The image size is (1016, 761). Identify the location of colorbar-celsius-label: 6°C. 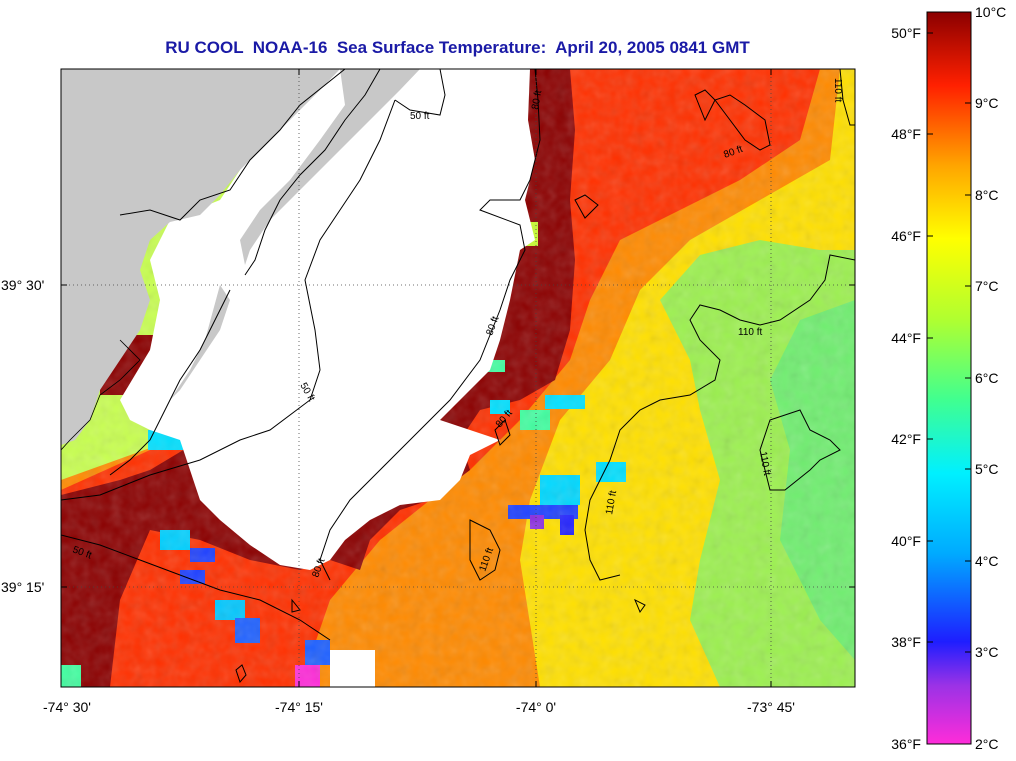
(987, 378).